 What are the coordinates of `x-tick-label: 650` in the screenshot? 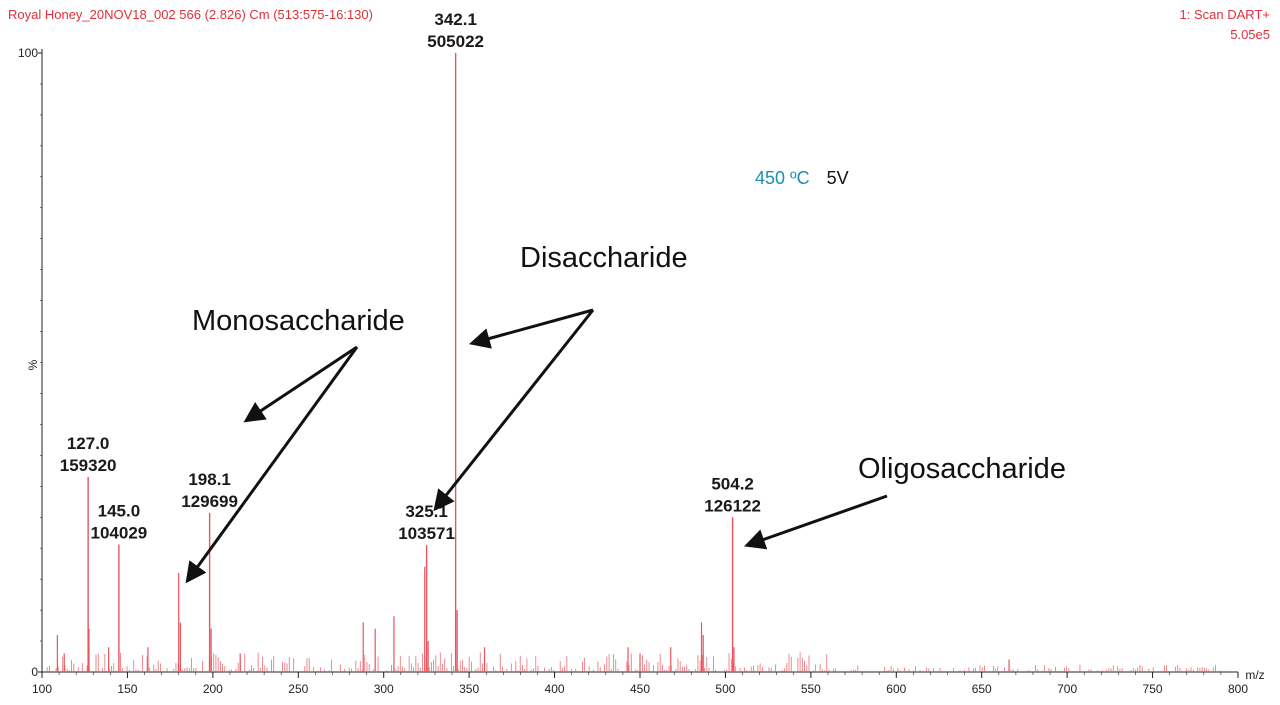 It's located at (982, 689).